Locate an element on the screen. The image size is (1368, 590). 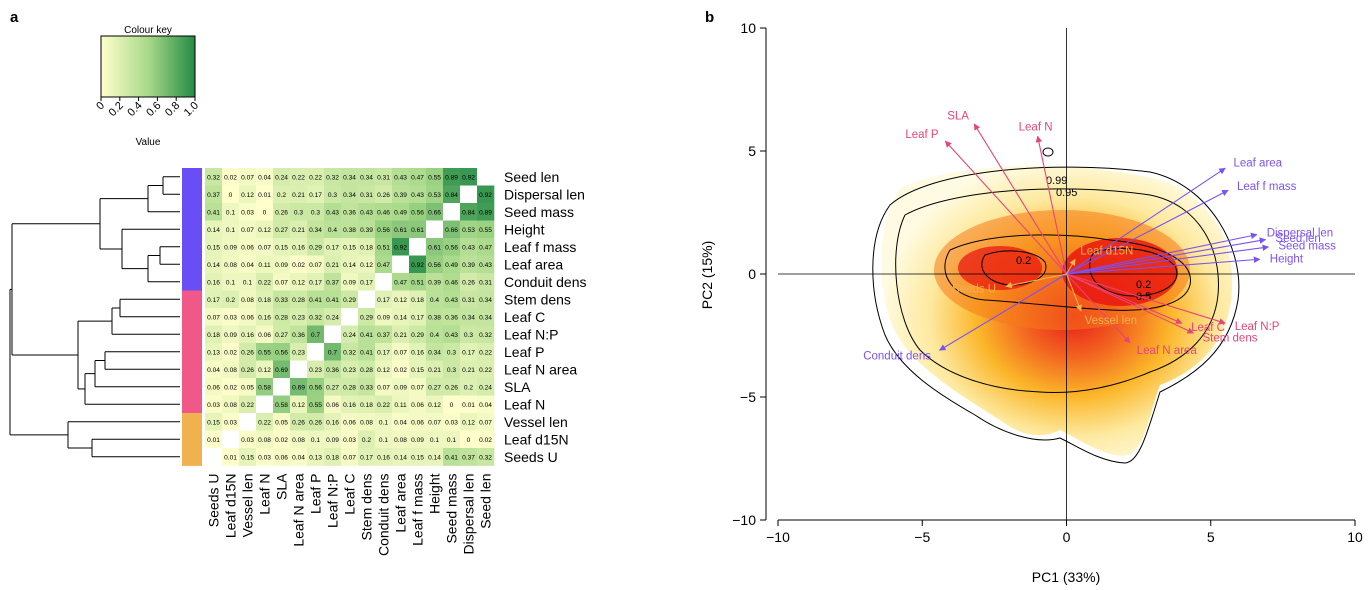
row-group-pink is located at coordinates (192, 352).